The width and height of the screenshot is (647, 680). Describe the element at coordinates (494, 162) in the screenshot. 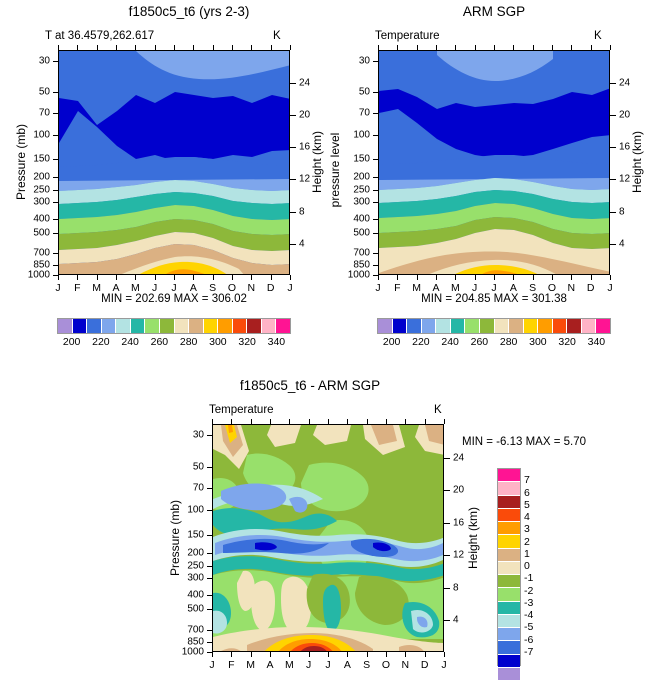

I see `panel-obs-plot` at that location.